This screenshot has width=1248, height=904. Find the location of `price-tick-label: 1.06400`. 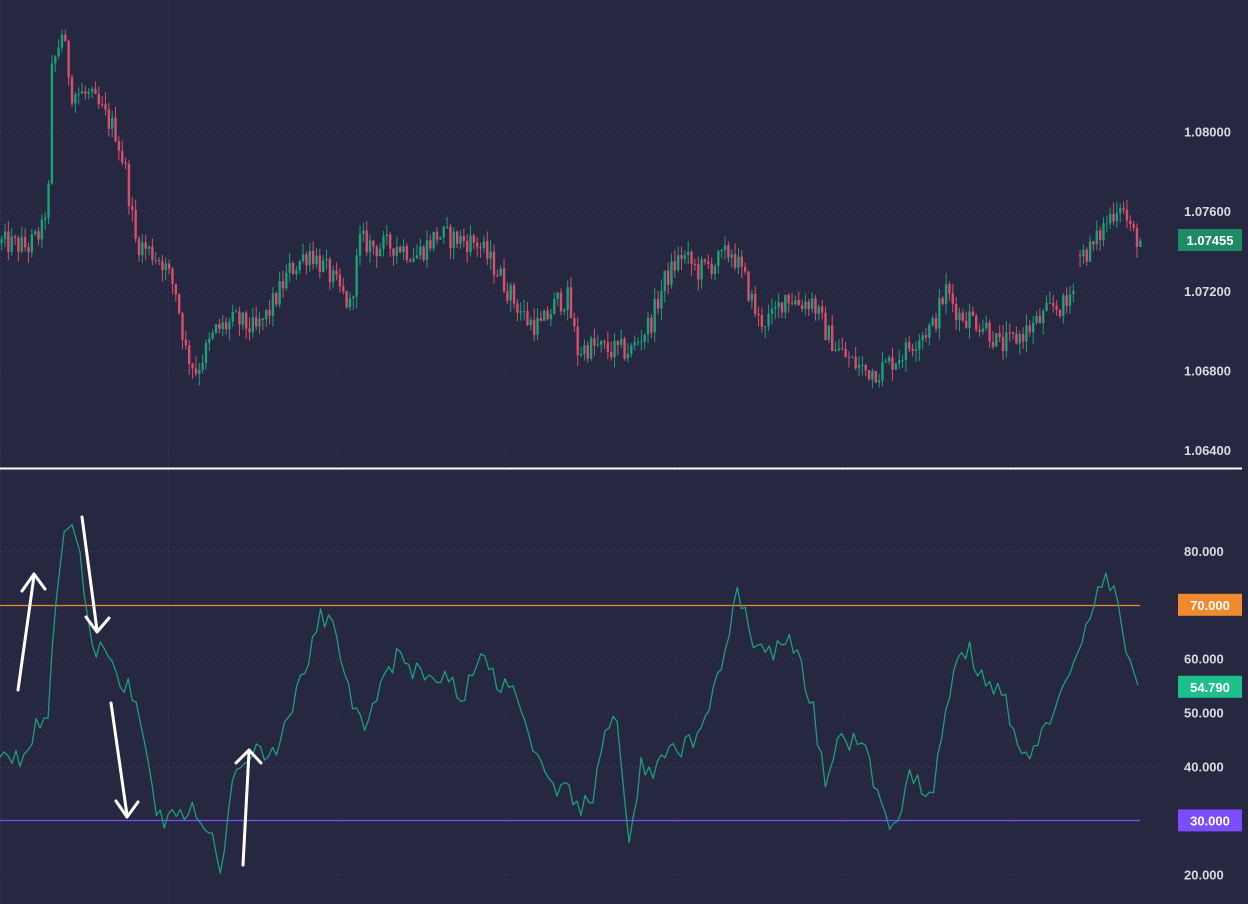

price-tick-label: 1.06400 is located at coordinates (1207, 450).